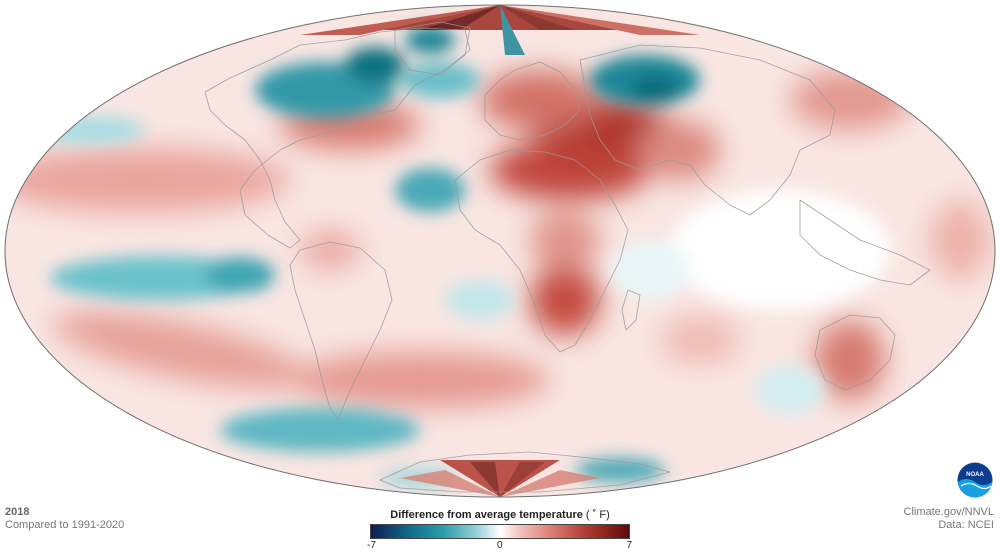 This screenshot has width=1000, height=555. What do you see at coordinates (65, 525) in the screenshot?
I see `baseline-label: Compared to 1991-2020` at bounding box center [65, 525].